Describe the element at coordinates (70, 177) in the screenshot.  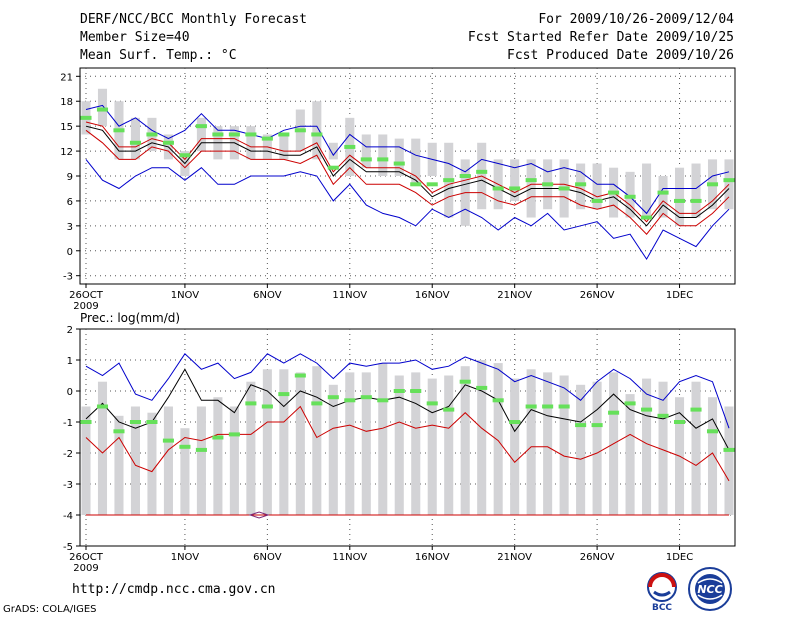
I see `y-tick-label: 9` at that location.